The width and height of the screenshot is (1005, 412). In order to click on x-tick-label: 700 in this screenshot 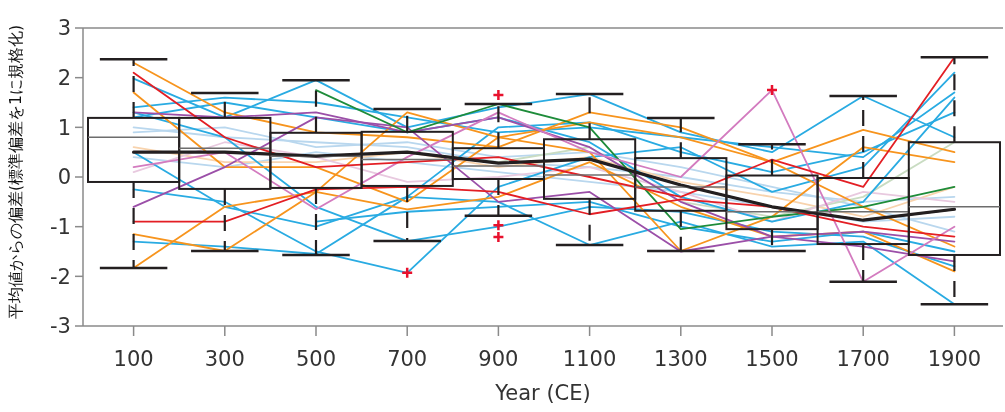, I will do `click(407, 359)`.